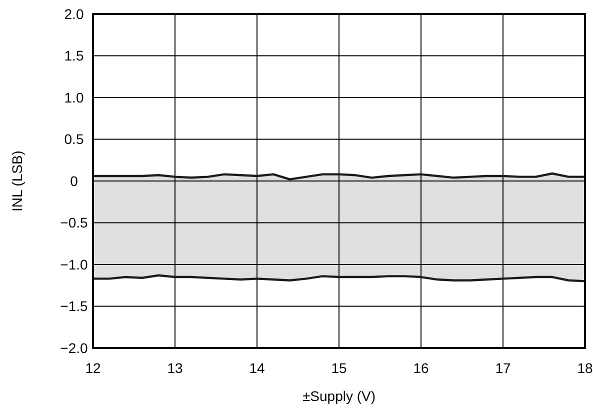 Image resolution: width=593 pixels, height=412 pixels. Describe the element at coordinates (74, 180) in the screenshot. I see `y-tick-label: 0` at that location.